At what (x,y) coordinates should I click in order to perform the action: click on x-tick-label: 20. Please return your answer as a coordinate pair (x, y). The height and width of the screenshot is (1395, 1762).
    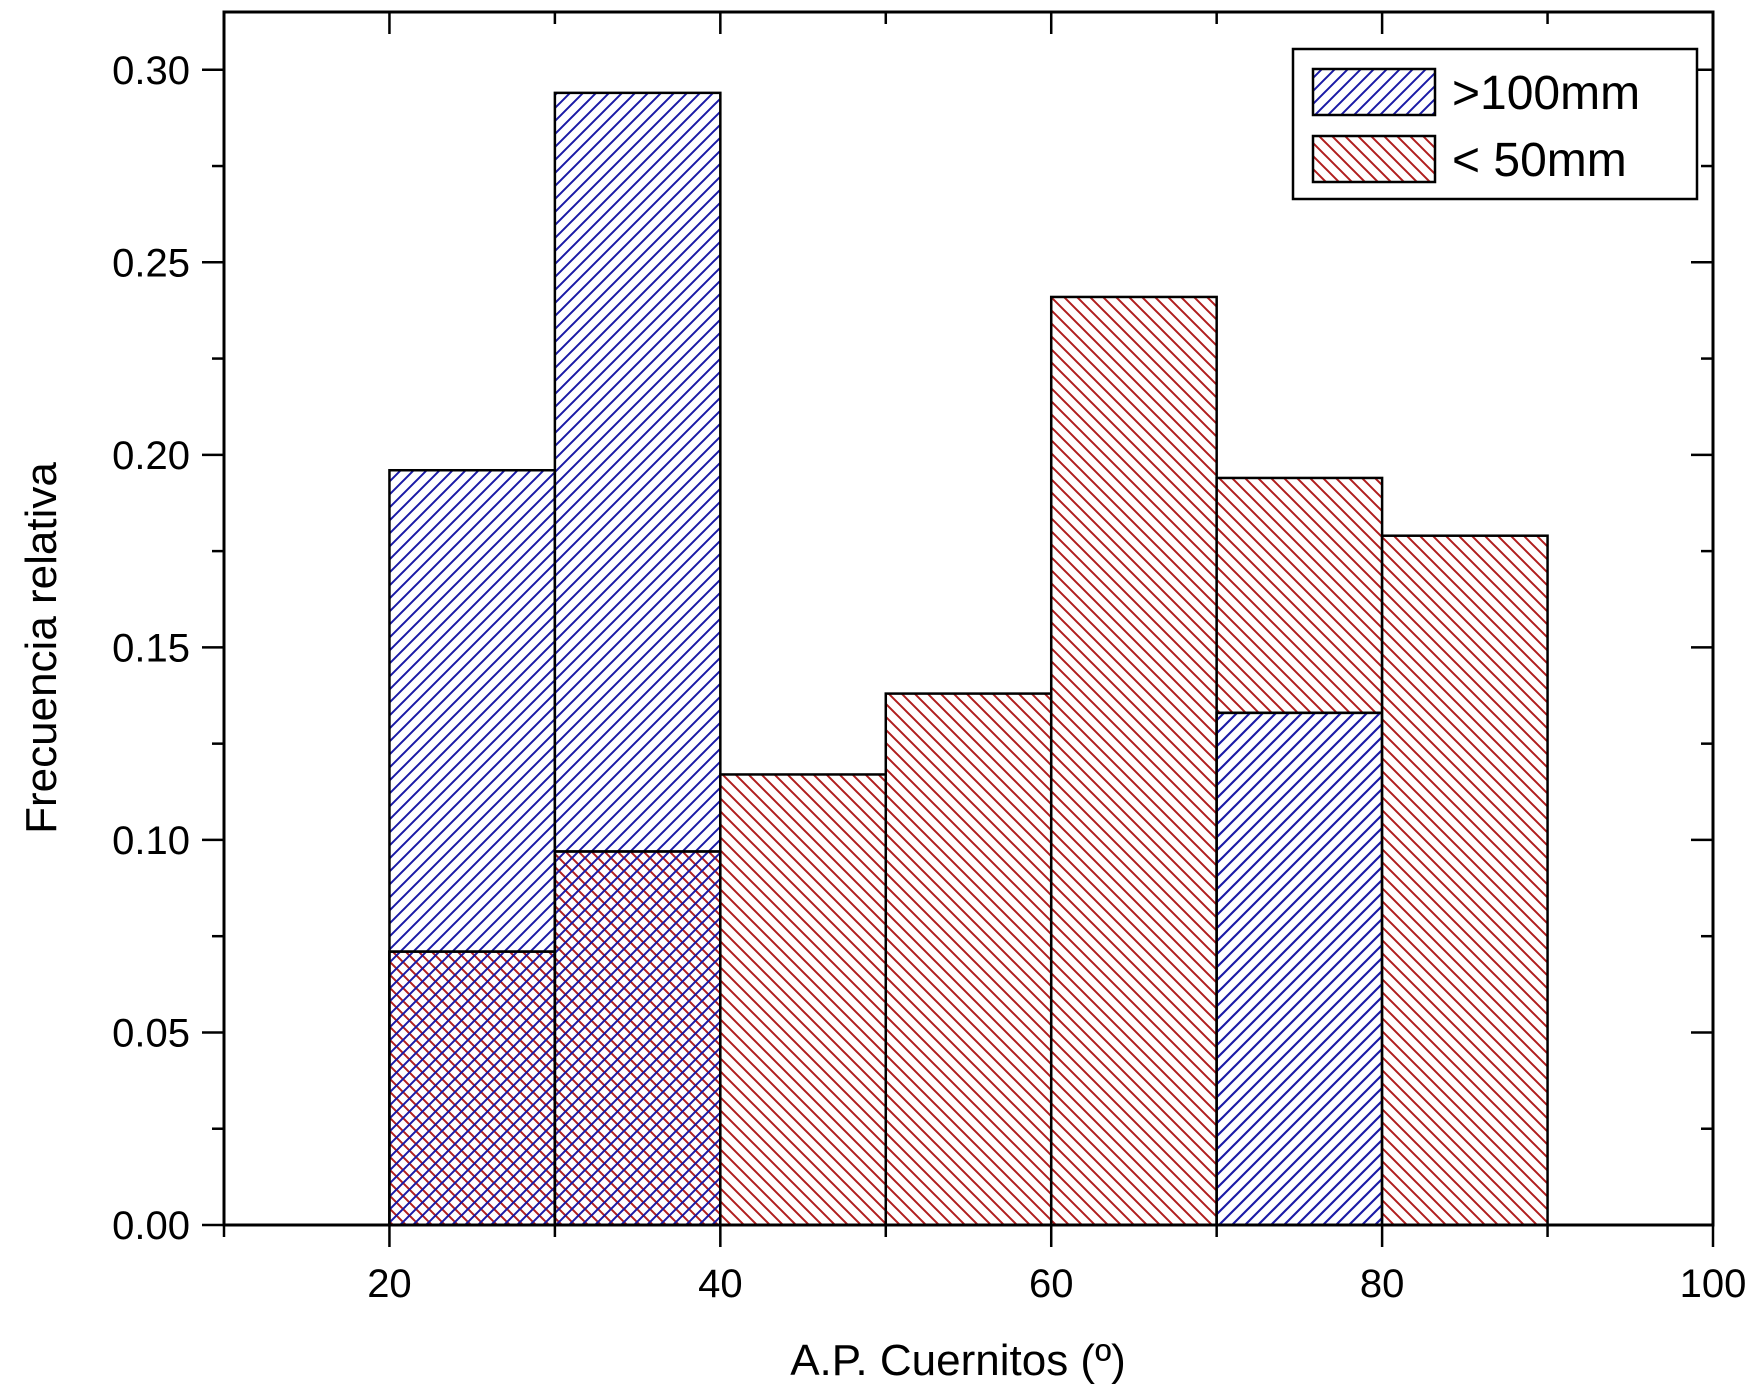
    Looking at the image, I should click on (389, 1284).